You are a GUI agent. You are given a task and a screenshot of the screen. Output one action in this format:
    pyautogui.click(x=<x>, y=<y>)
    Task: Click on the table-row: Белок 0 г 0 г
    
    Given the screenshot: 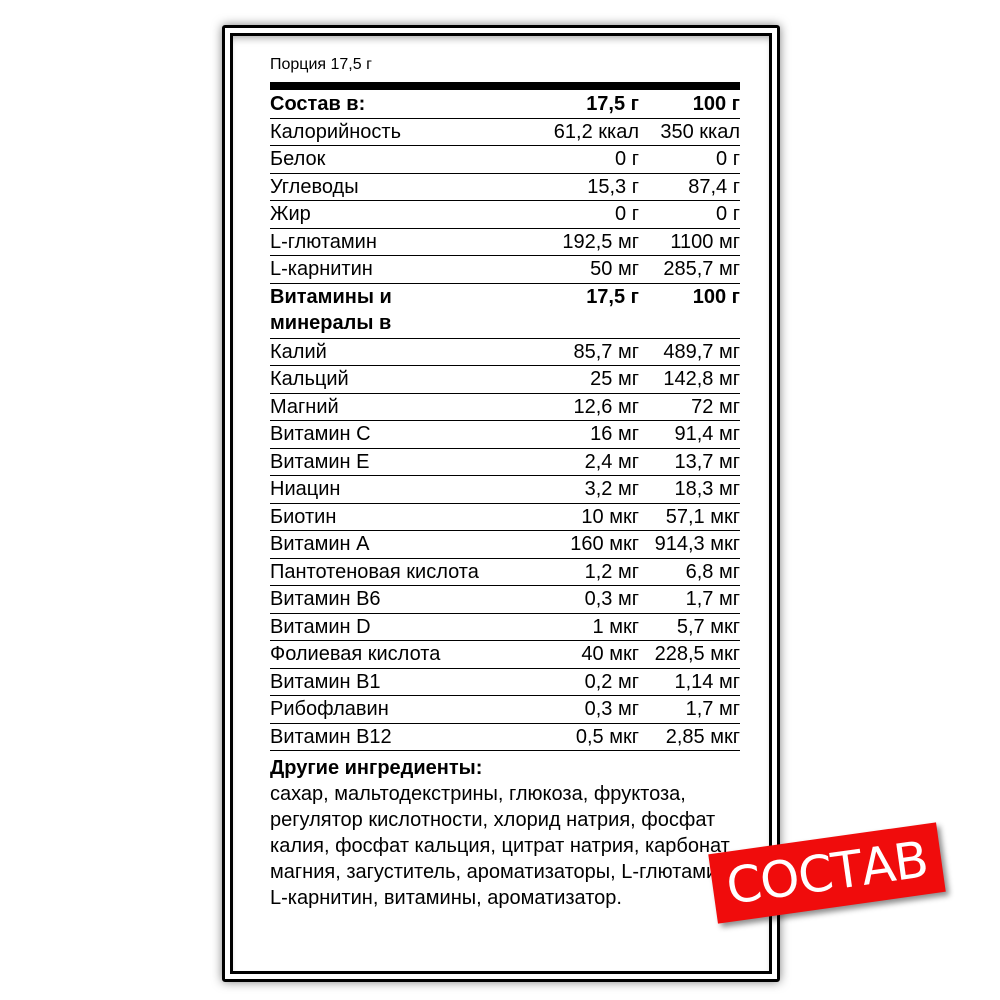 What is the action you would take?
    pyautogui.click(x=505, y=160)
    